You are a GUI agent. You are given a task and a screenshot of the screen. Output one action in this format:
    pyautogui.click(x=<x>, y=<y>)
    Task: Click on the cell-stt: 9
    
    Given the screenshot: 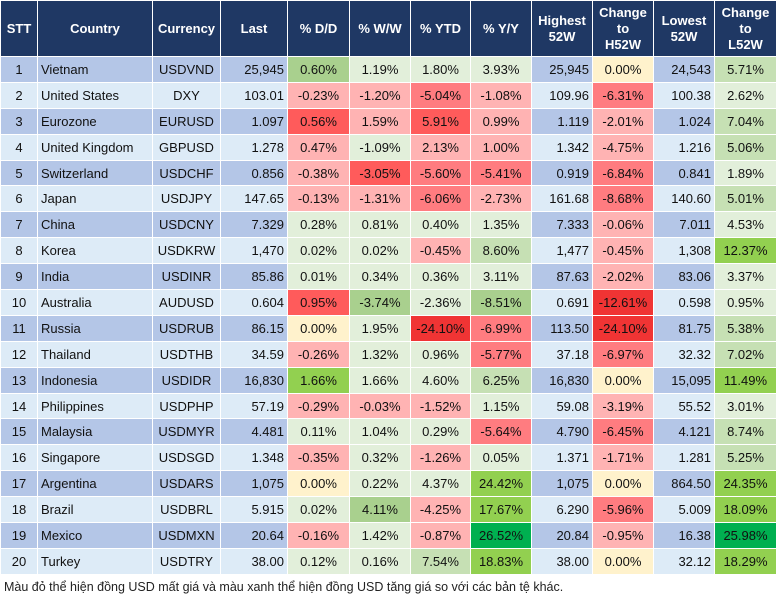 What is the action you would take?
    pyautogui.click(x=19, y=277)
    